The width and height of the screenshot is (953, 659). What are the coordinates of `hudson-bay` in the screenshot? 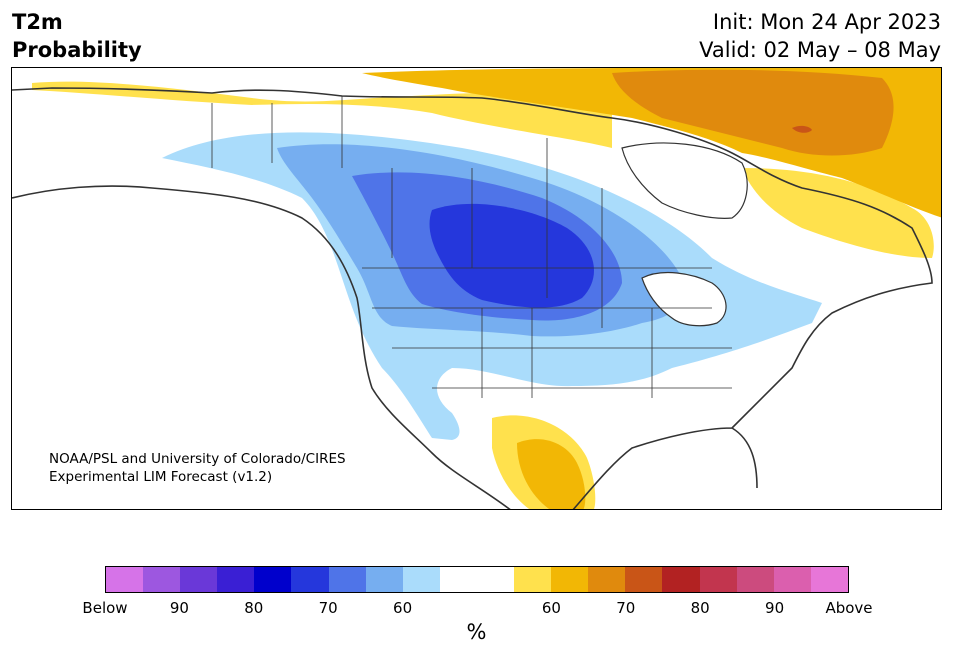 It's located at (684, 180).